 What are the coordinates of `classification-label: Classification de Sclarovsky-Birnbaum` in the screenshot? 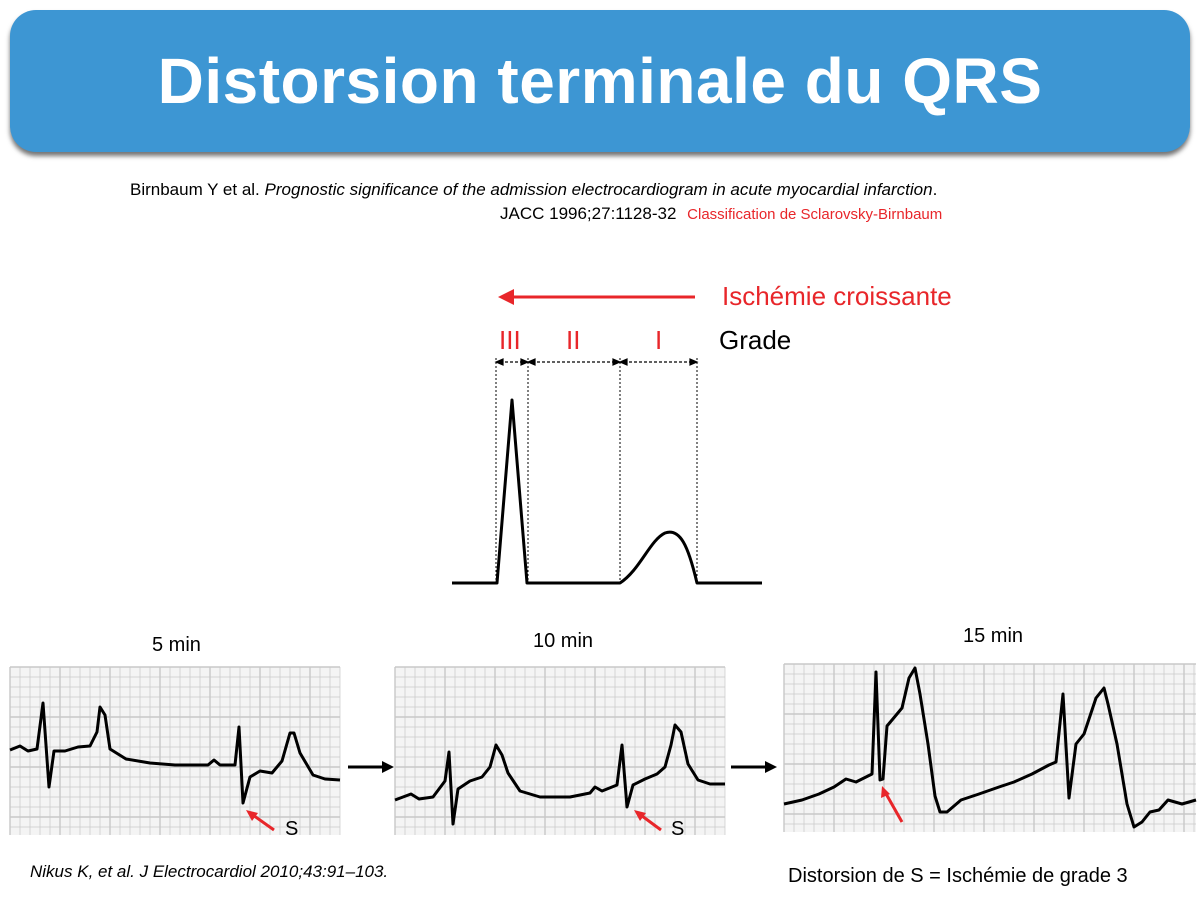 It's located at (815, 214).